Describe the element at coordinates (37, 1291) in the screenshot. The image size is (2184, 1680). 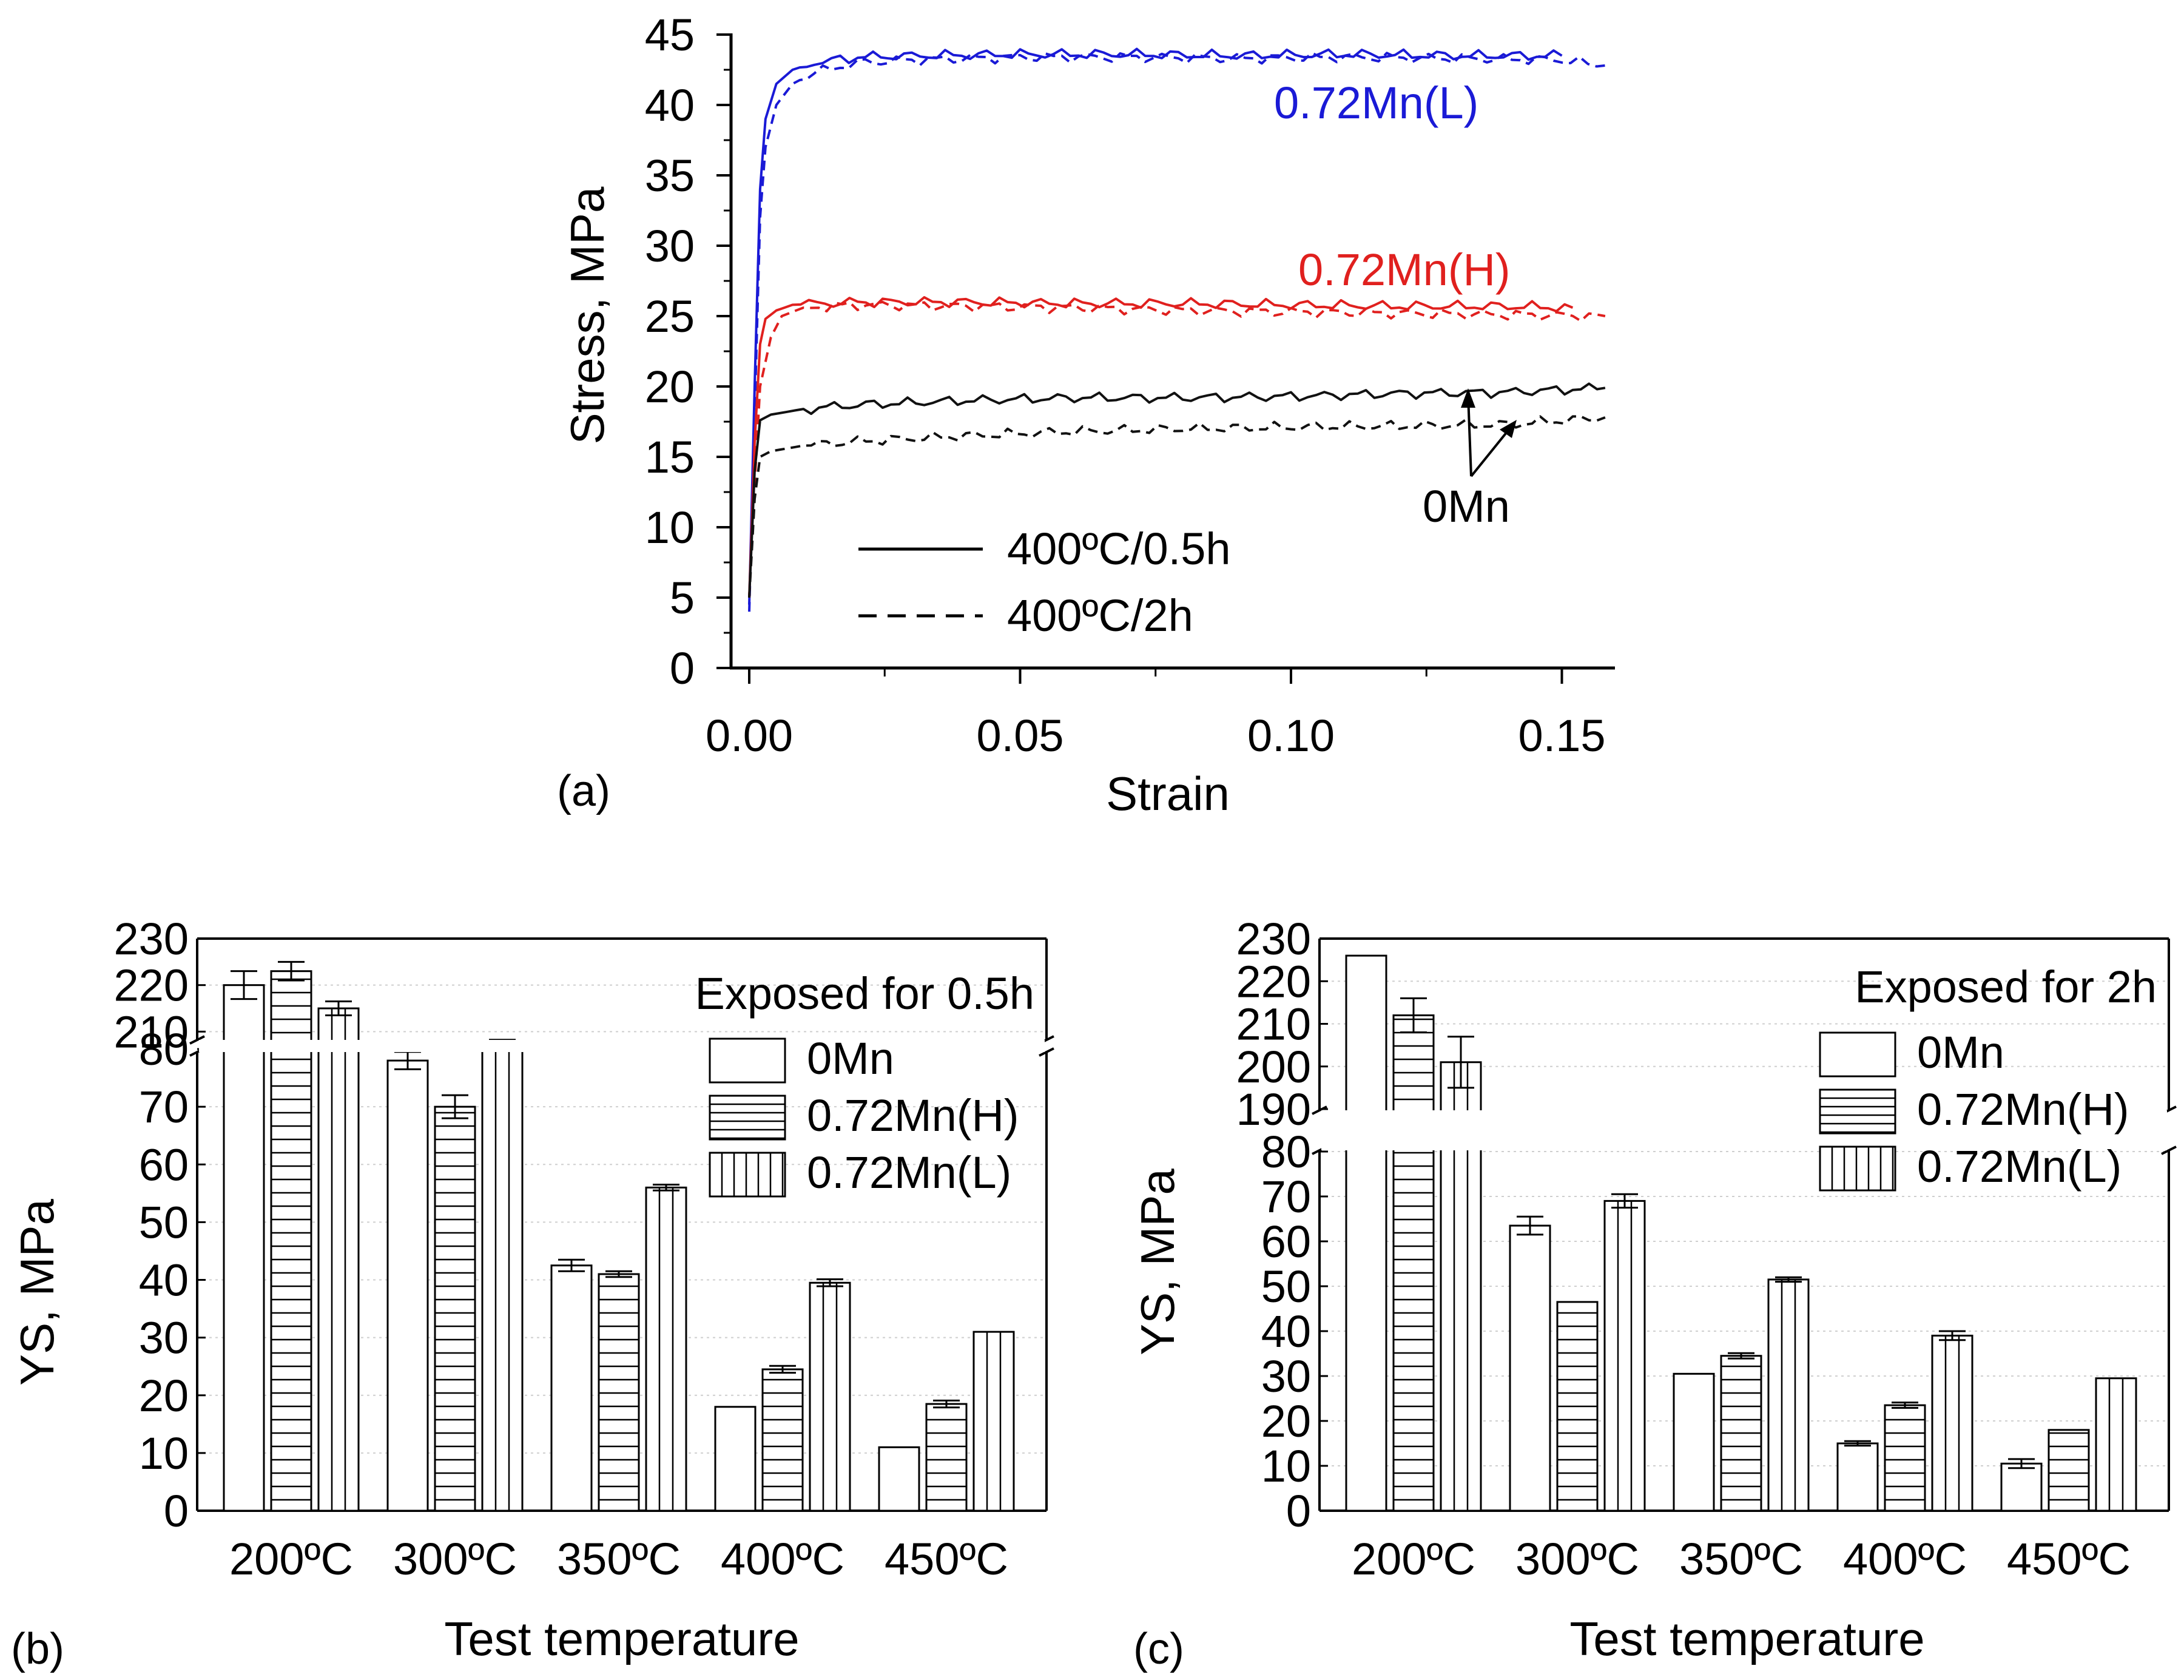
I see `b-y-axis-label: YS, MPa` at that location.